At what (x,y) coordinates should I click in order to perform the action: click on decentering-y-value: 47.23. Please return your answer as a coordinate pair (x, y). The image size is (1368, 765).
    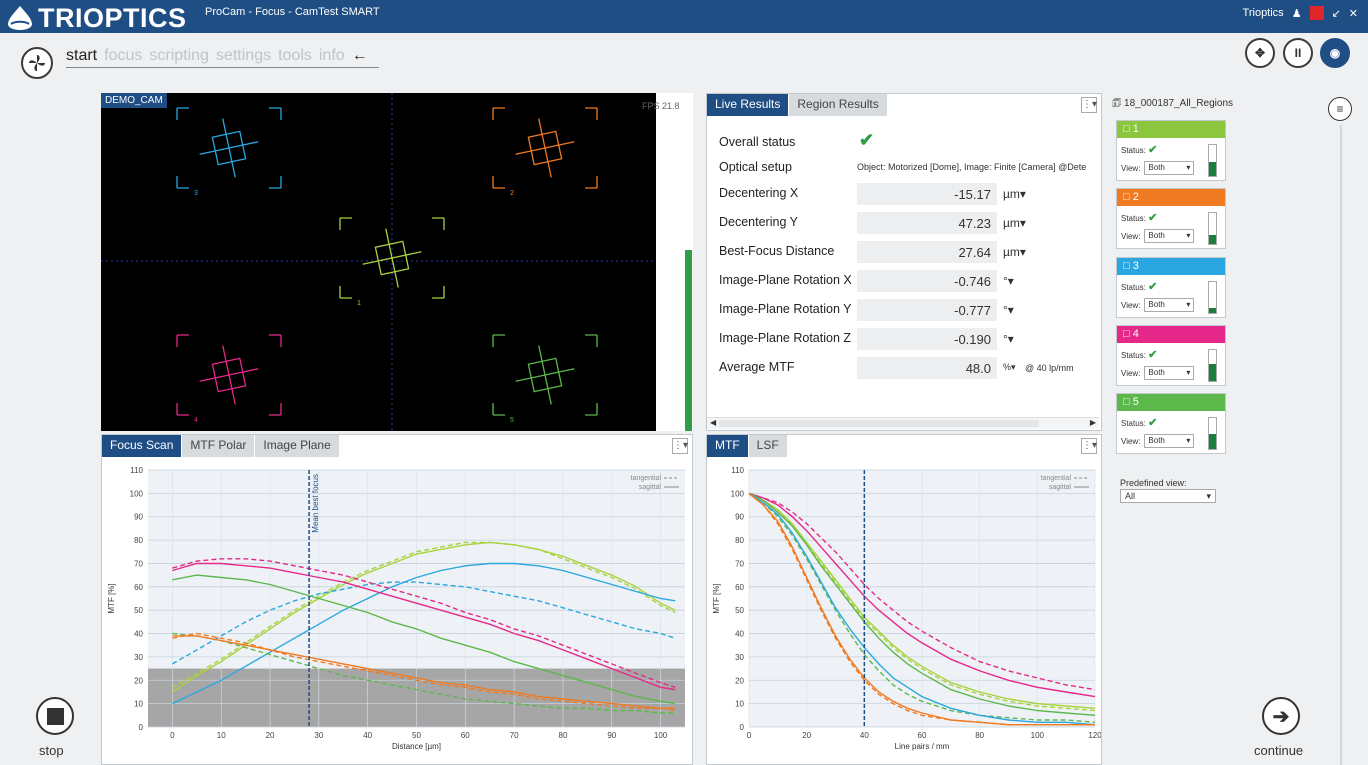
    Looking at the image, I should click on (927, 223).